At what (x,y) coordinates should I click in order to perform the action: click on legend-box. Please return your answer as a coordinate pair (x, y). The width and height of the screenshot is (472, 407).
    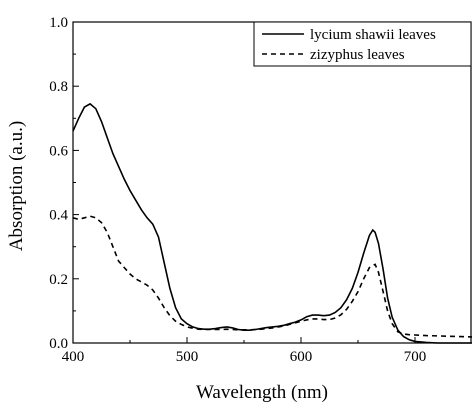
    Looking at the image, I should click on (362, 44).